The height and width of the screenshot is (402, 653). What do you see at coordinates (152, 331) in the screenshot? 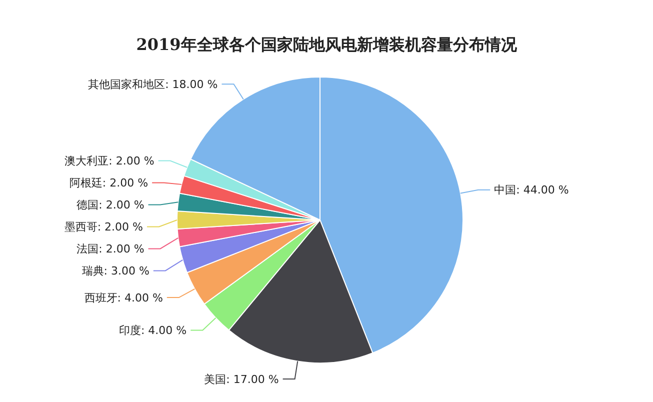
I see `slice-label: 印度: 4.00 %` at bounding box center [152, 331].